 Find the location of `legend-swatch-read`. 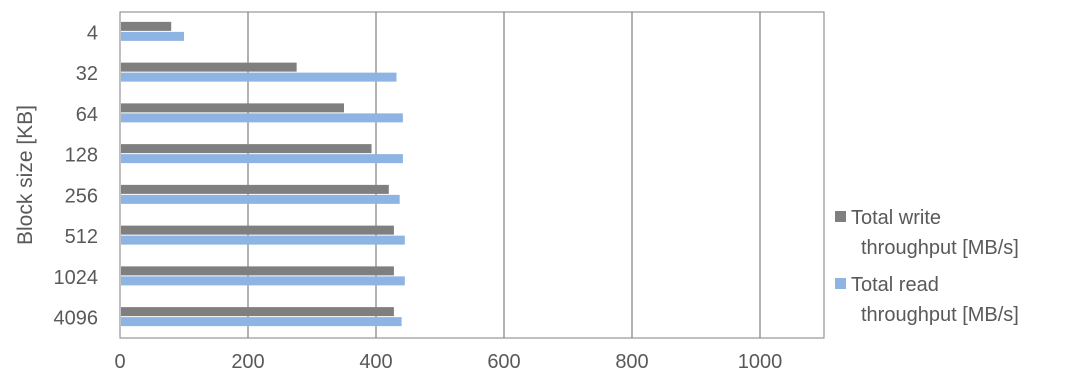

legend-swatch-read is located at coordinates (840, 283).